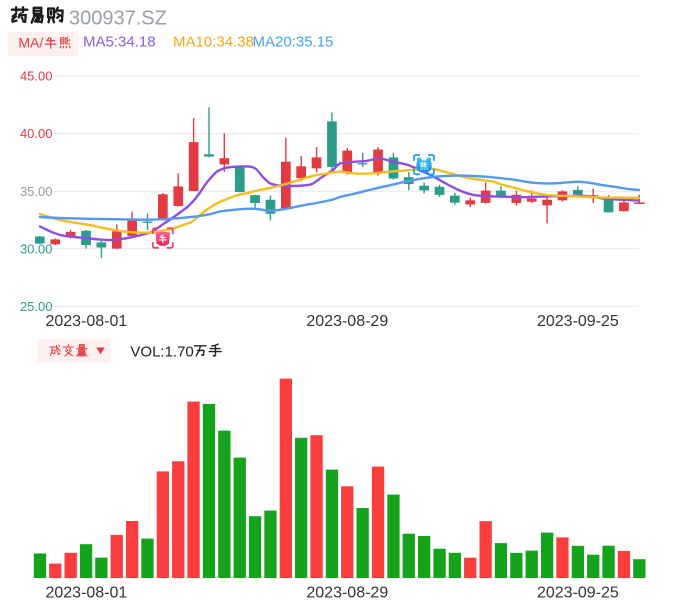 The image size is (686, 606). What do you see at coordinates (36, 191) in the screenshot?
I see `svg-text: 35.00` at bounding box center [36, 191].